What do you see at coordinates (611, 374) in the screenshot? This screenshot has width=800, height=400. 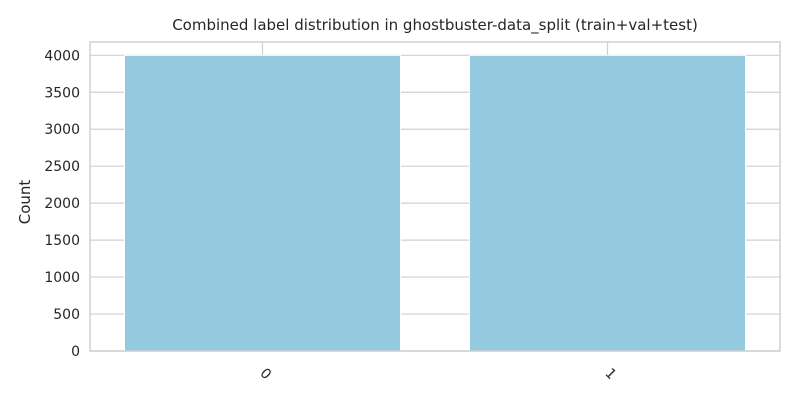 I see `x-tick-label: 1` at bounding box center [611, 374].